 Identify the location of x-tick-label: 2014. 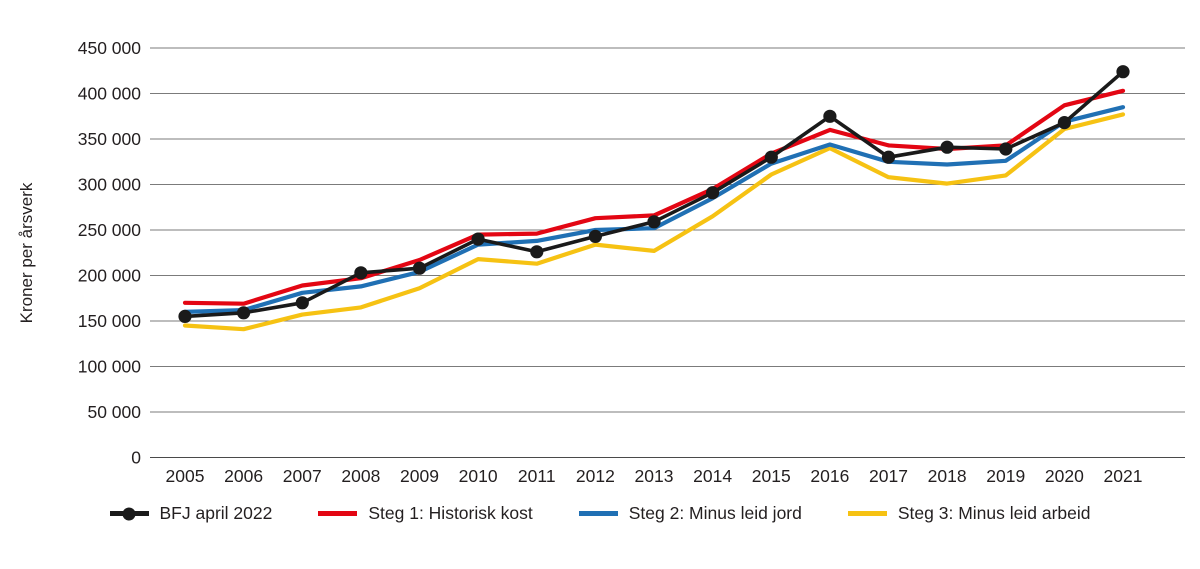
(712, 476).